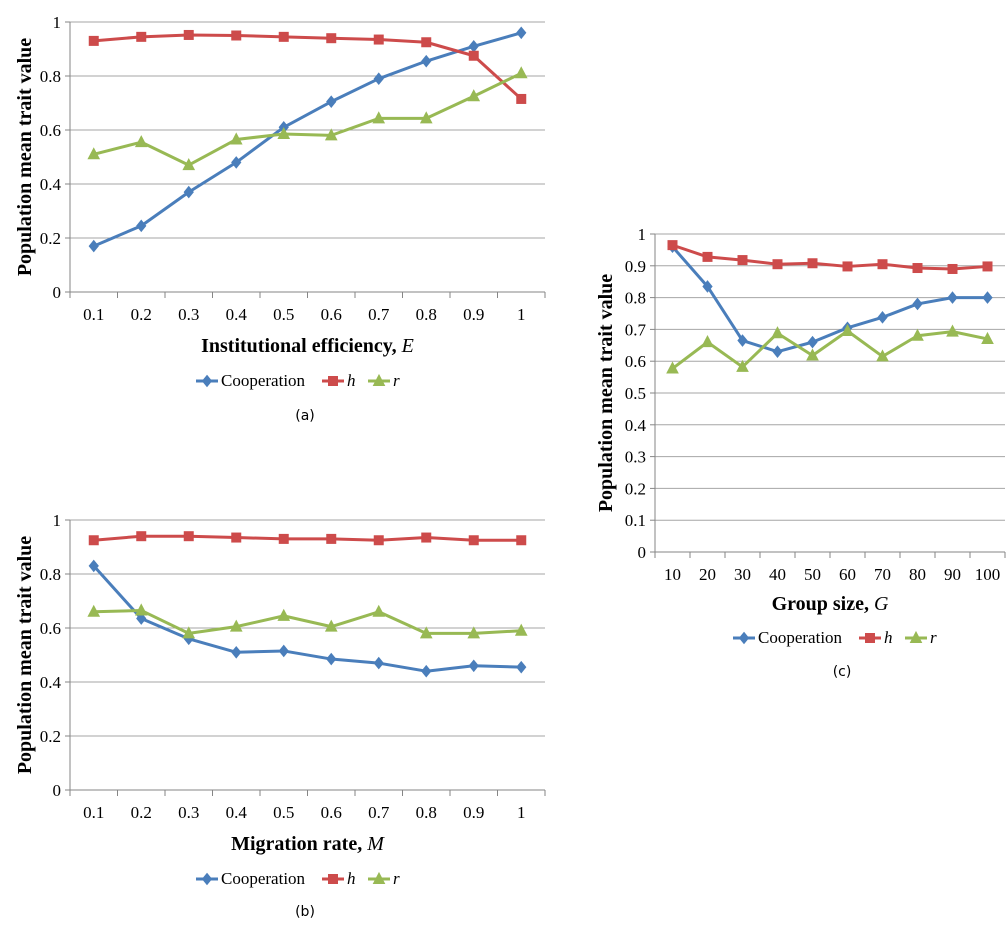 The width and height of the screenshot is (1008, 926). What do you see at coordinates (305, 912) in the screenshot?
I see `chart-caption: (b)` at bounding box center [305, 912].